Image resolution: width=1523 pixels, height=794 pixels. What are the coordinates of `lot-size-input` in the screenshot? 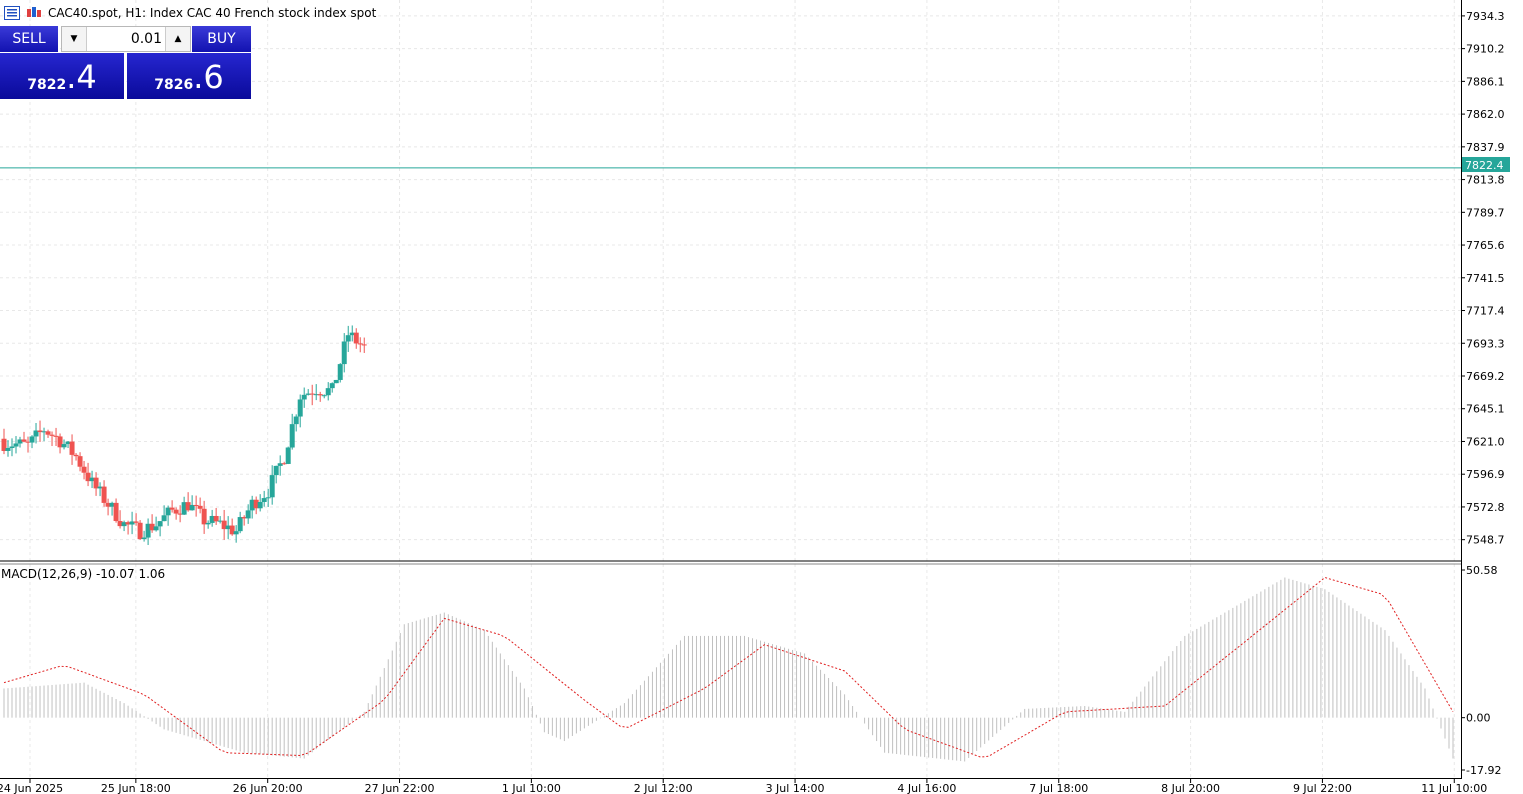 It's located at (126, 39).